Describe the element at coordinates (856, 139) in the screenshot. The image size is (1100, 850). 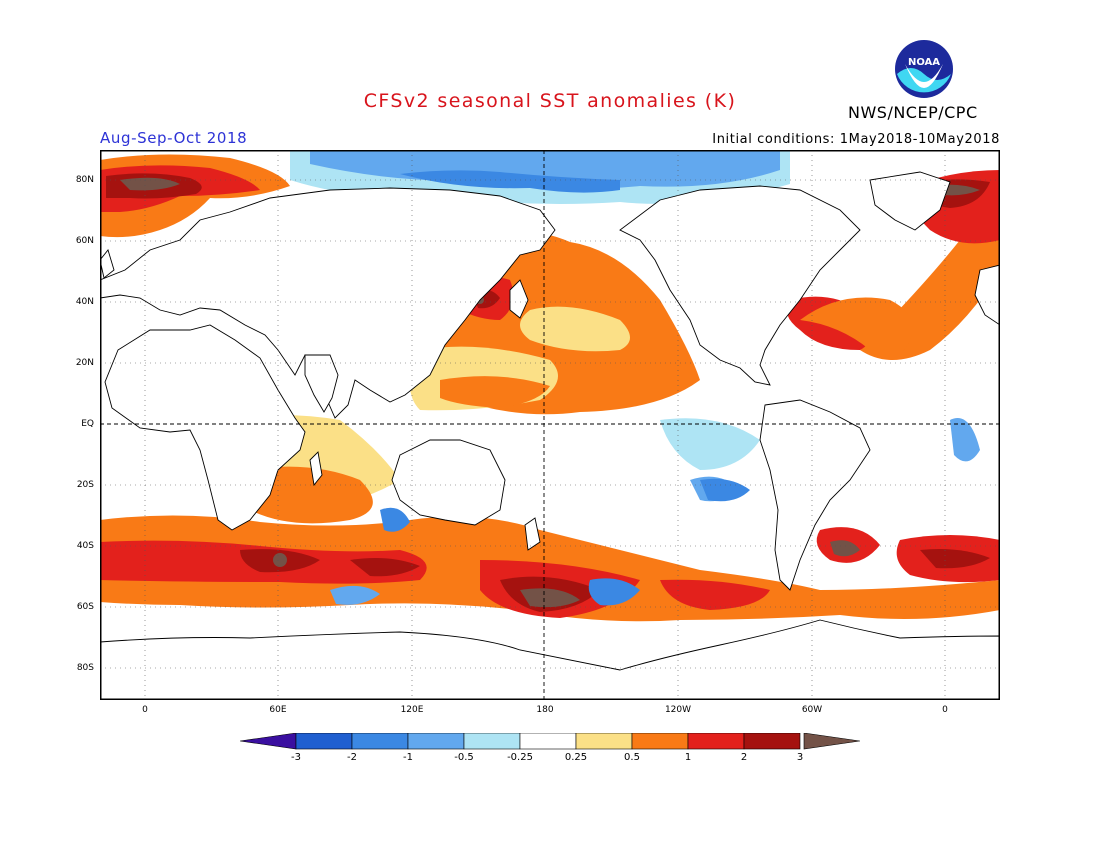
I see `initial-conditions-label: Initial conditions: 1May2018-10May2018` at that location.